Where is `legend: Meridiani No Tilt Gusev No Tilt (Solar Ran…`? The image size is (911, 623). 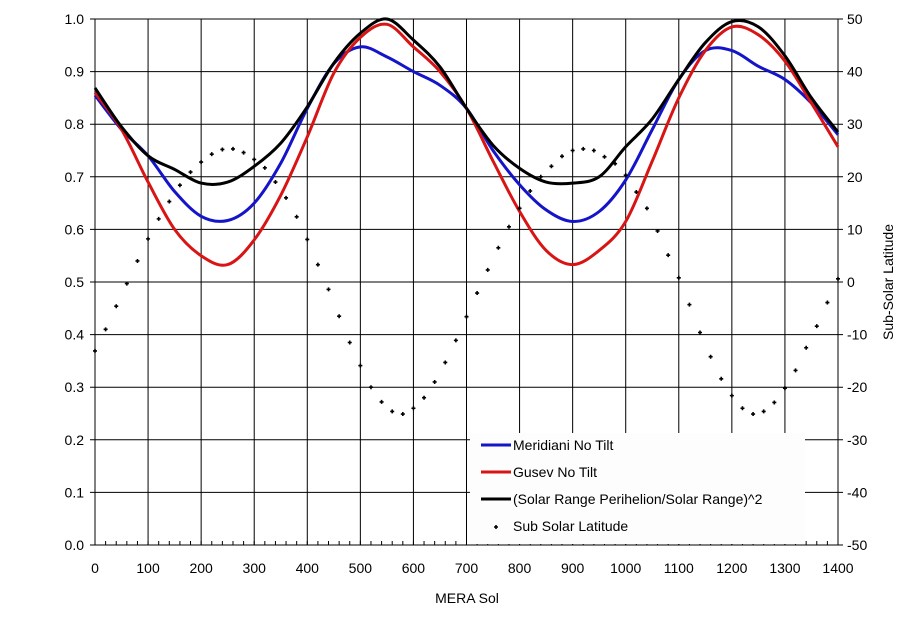 legend: Meridiani No Tilt Gusev No Tilt (Solar Ran… is located at coordinates (637, 488).